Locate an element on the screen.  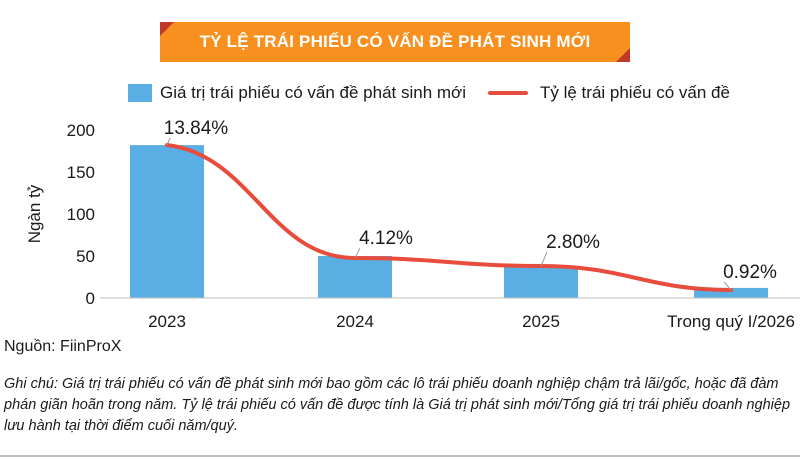
y-tick-label: 100 is located at coordinates (81, 214).